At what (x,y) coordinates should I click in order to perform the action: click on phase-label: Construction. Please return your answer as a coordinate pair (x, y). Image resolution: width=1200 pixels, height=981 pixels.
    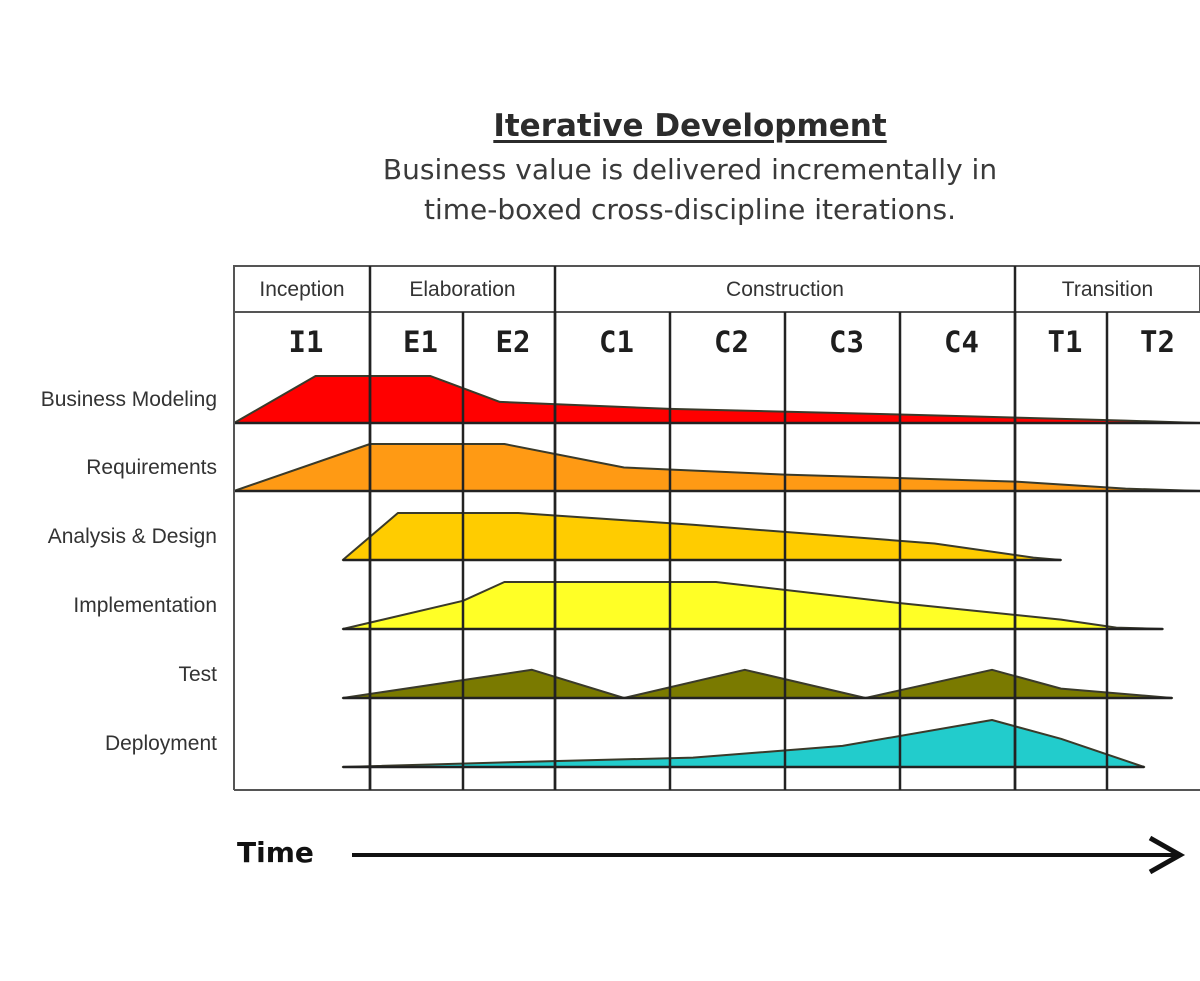
    Looking at the image, I should click on (785, 289).